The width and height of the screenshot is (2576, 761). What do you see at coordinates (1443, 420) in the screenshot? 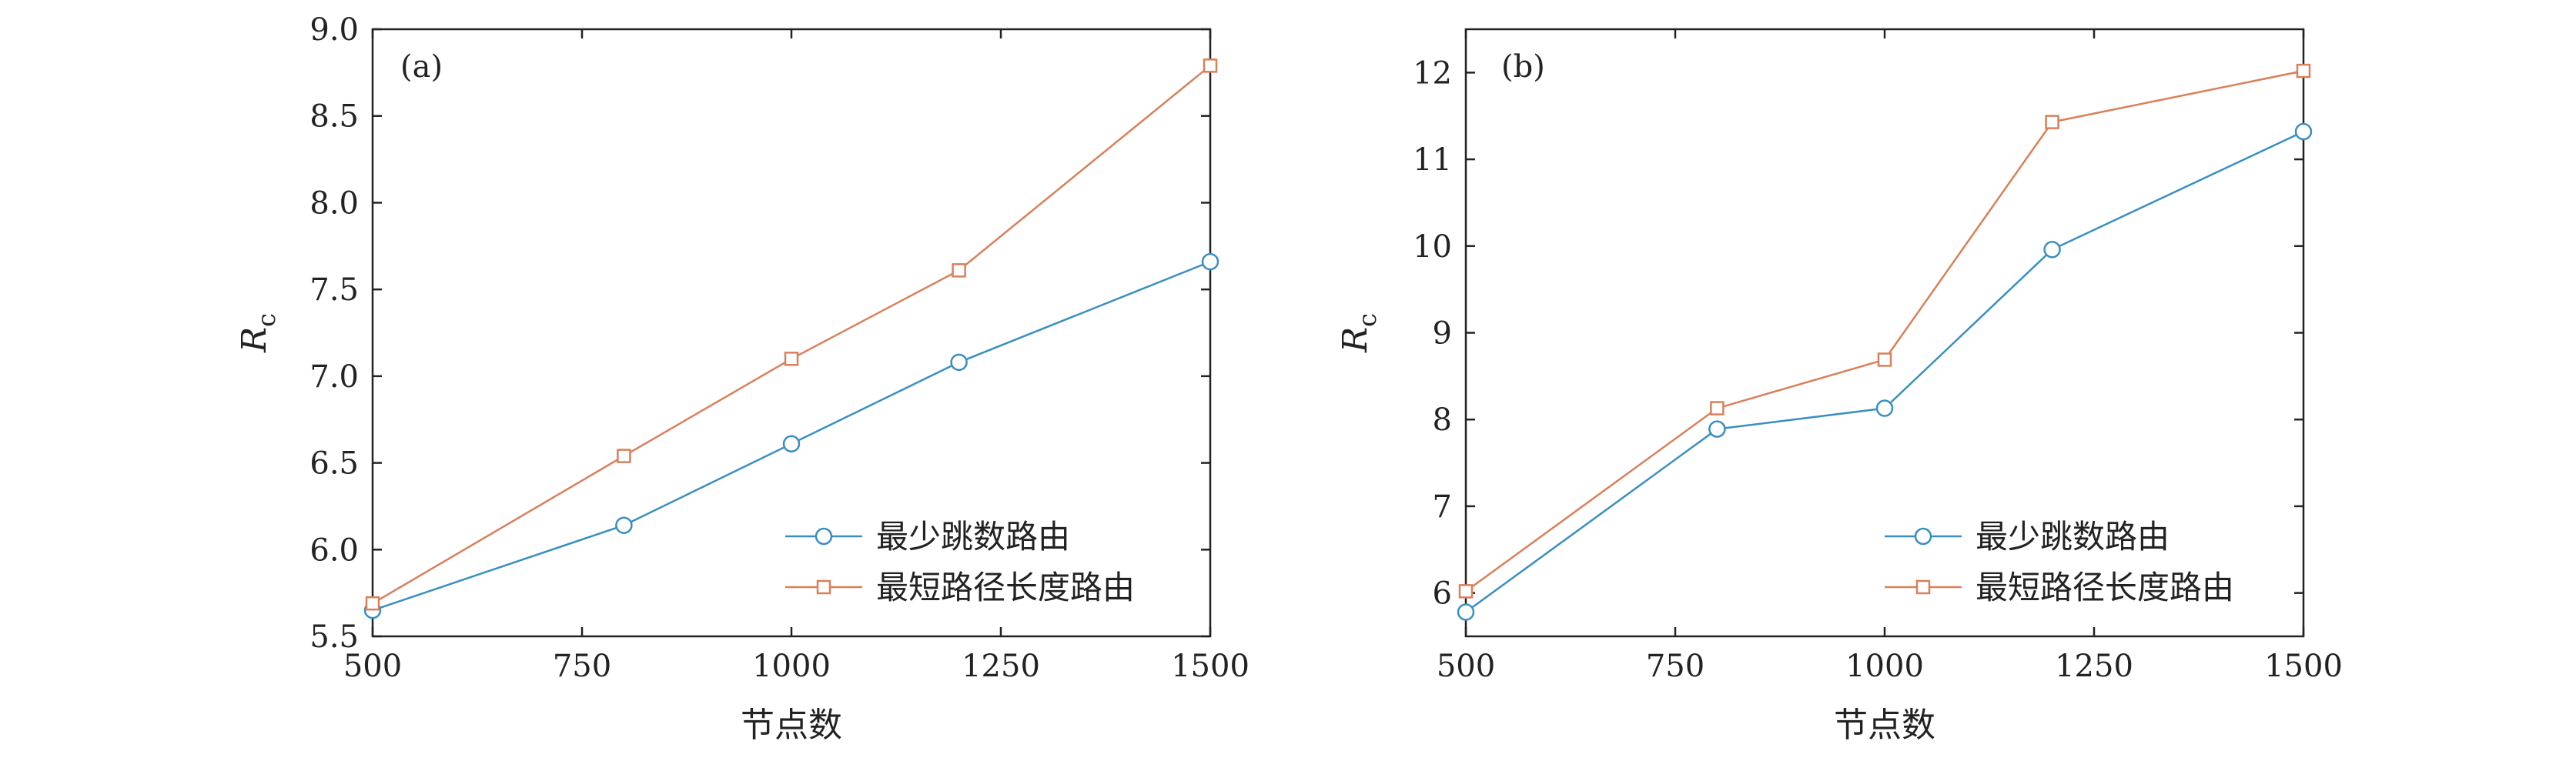
I see `y-tick-label: 8` at bounding box center [1443, 420].